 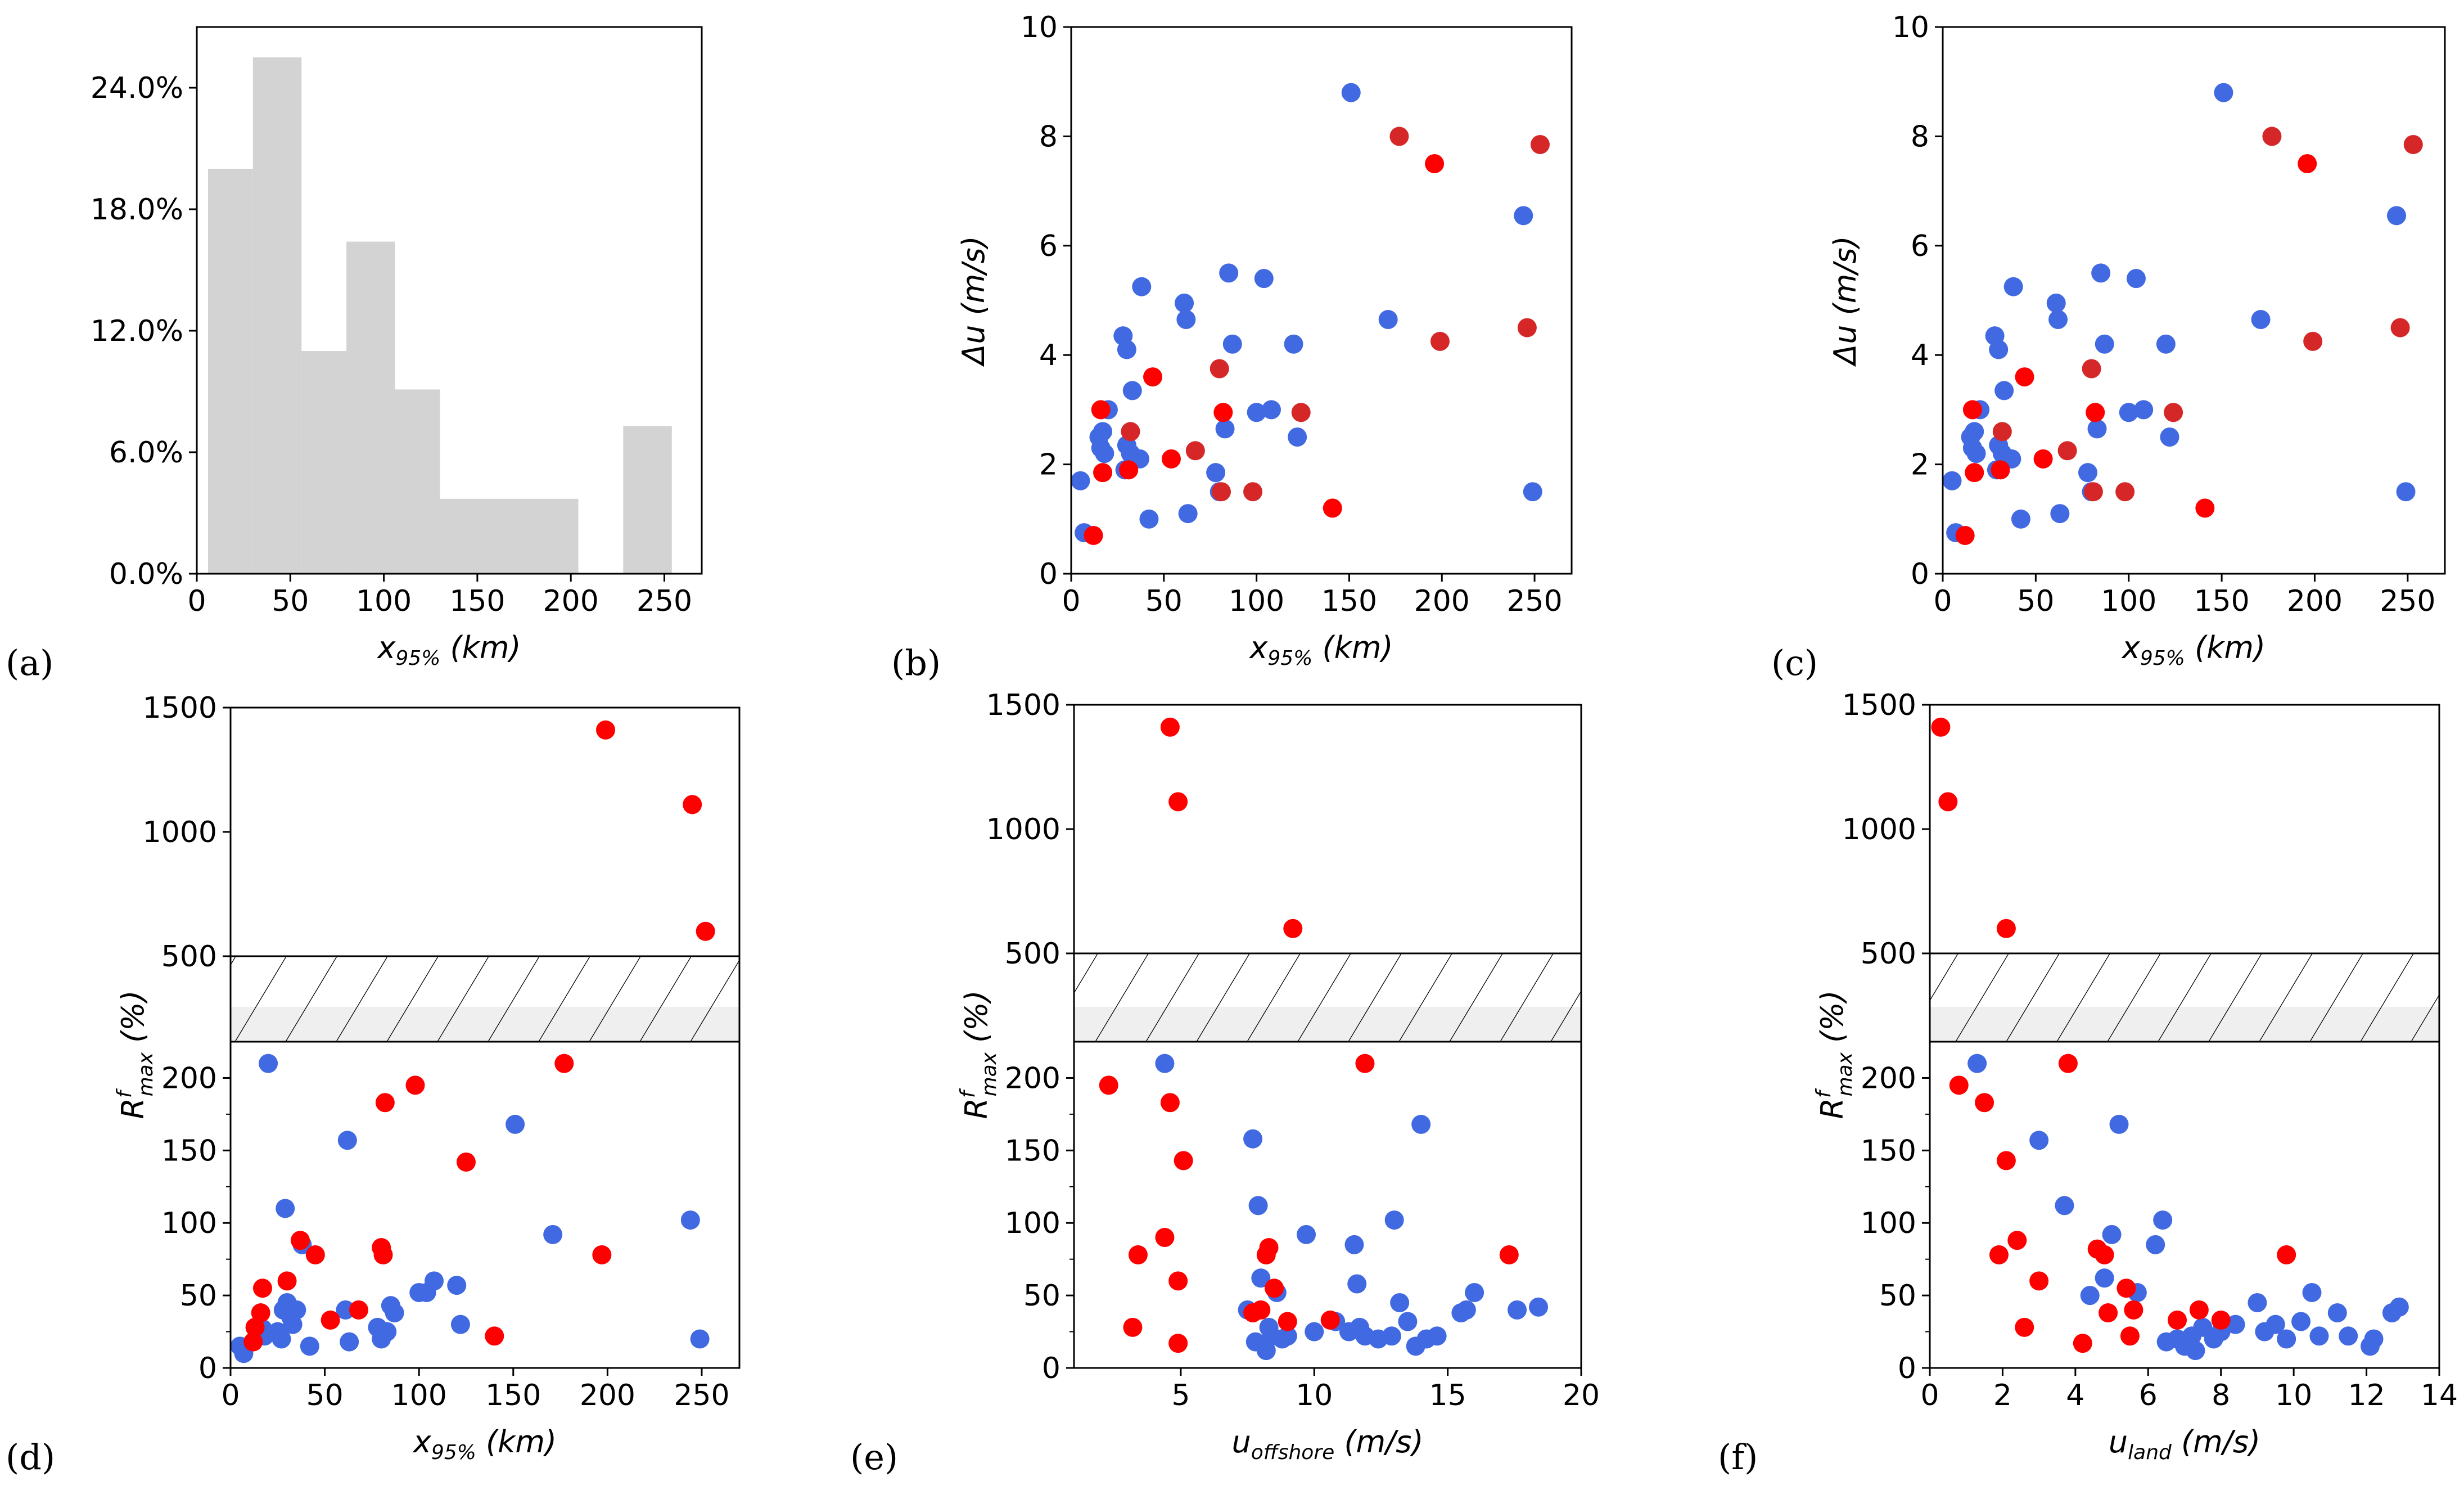 I want to click on panel-a-label: (a), so click(x=29, y=663).